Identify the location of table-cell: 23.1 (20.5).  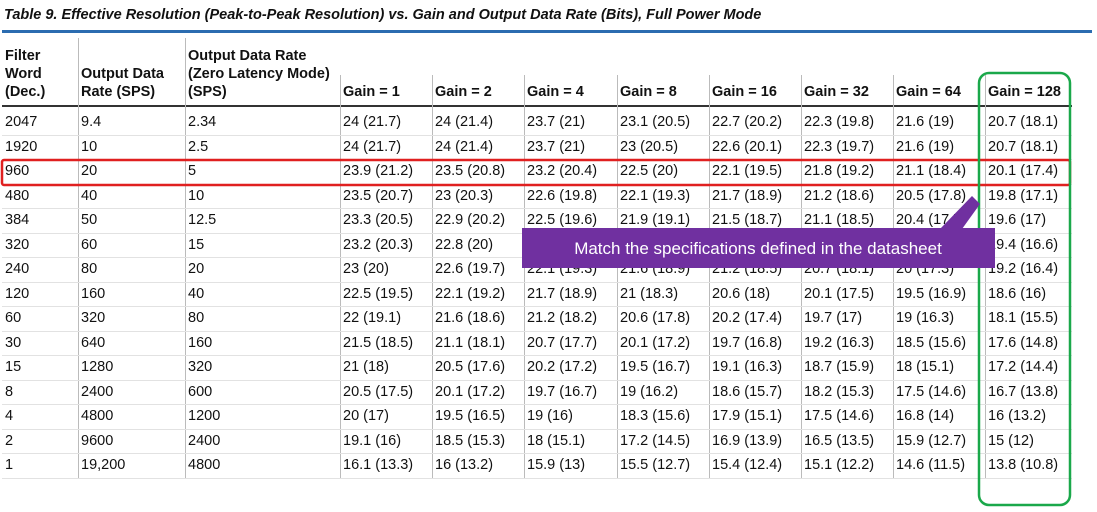
(655, 122).